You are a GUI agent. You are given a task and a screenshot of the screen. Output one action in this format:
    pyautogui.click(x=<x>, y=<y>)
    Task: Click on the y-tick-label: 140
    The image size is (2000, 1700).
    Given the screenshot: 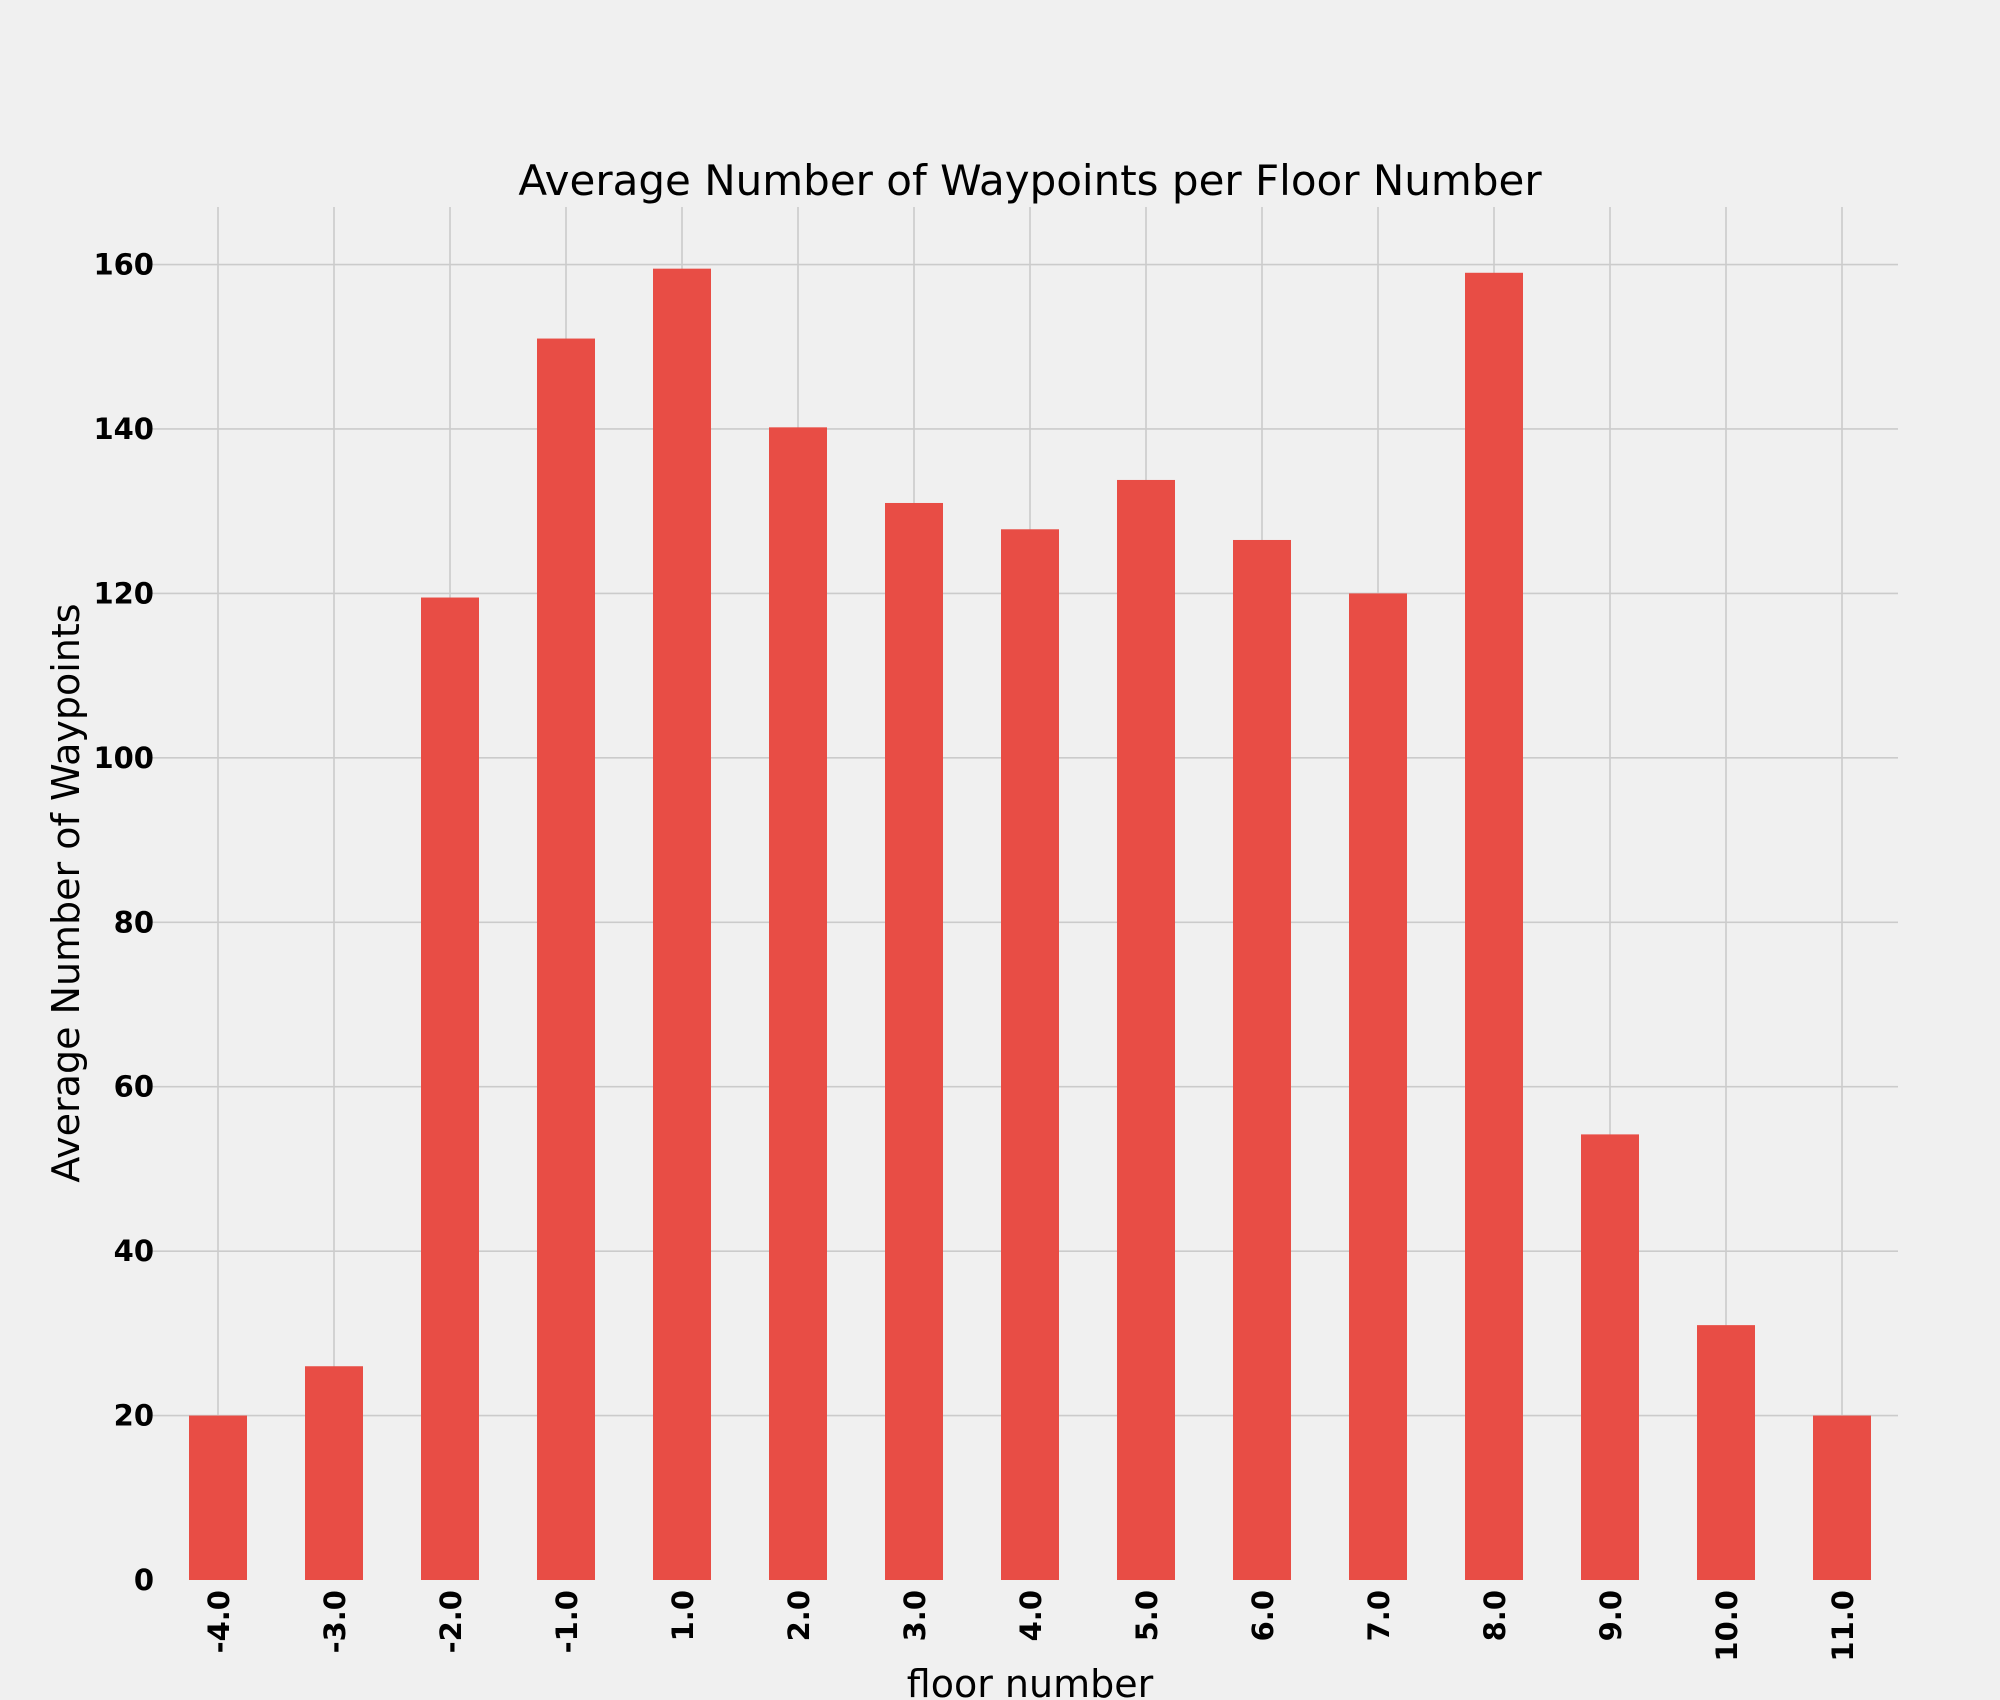 What is the action you would take?
    pyautogui.click(x=123, y=429)
    